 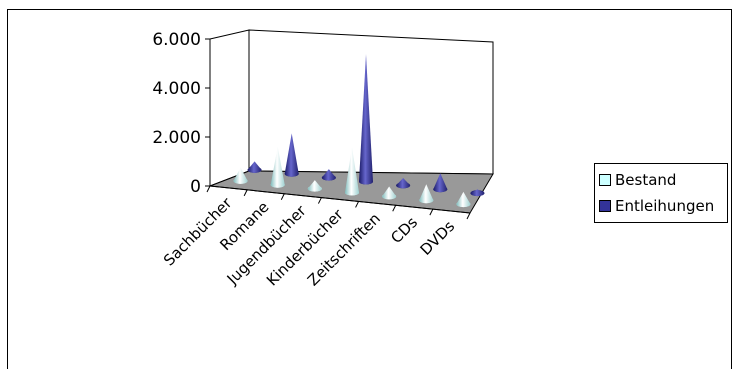 What do you see at coordinates (646, 180) in the screenshot?
I see `legend-label-bestand: Bestand` at bounding box center [646, 180].